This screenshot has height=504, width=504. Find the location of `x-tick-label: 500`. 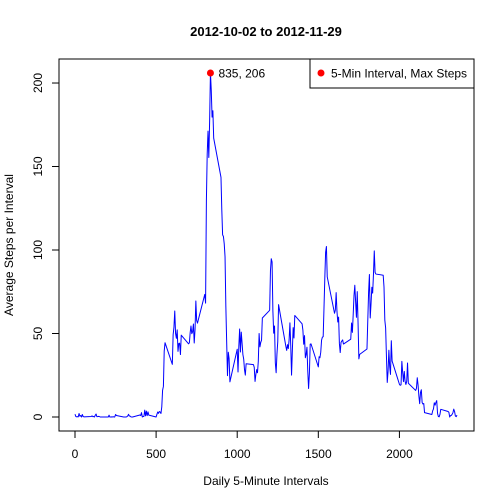

x-tick-label: 500 is located at coordinates (156, 454).